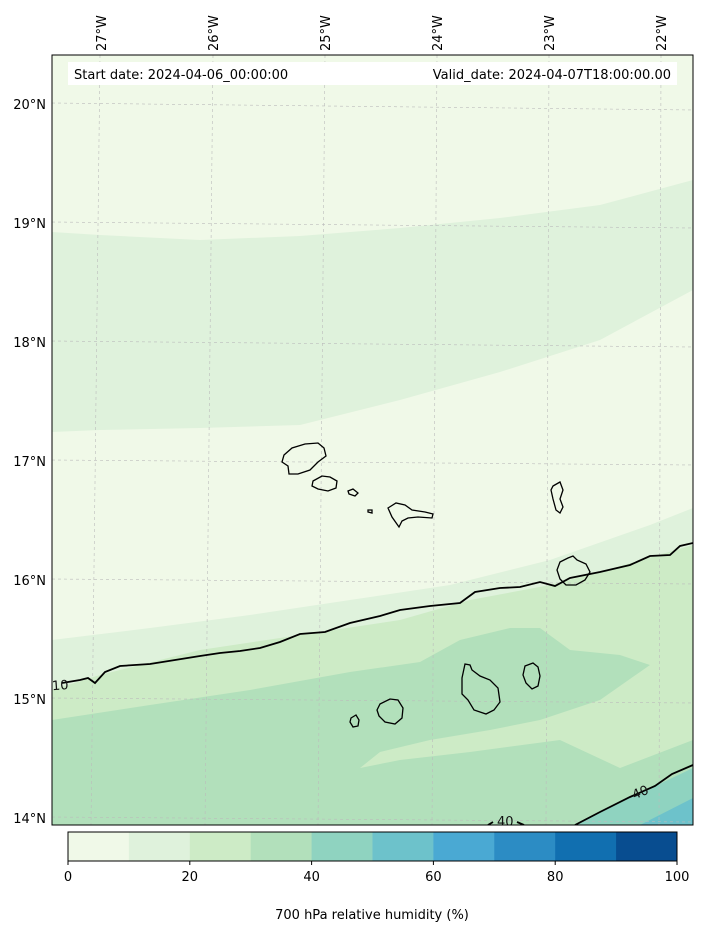  Describe the element at coordinates (573, 570) in the screenshot. I see `island-boa-vista` at that location.